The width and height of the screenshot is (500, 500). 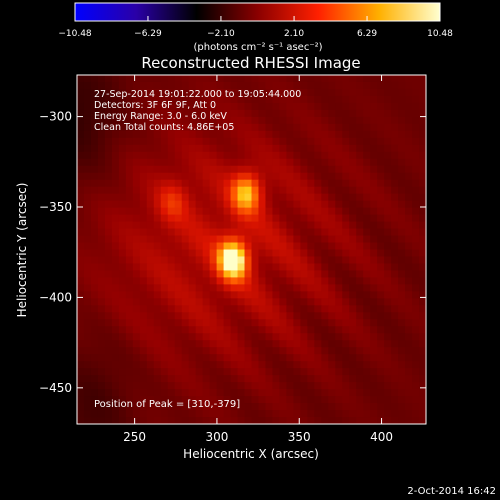 I want to click on colorbar-tick-label: −2.10, so click(x=221, y=34).